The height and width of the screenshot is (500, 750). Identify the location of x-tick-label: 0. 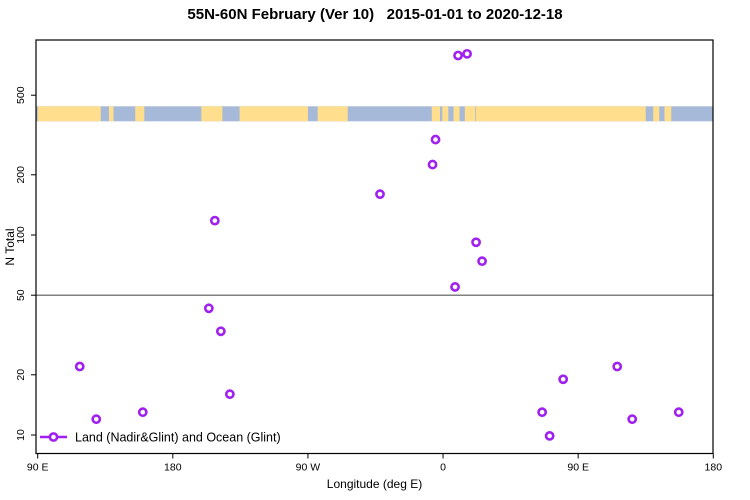
(443, 468).